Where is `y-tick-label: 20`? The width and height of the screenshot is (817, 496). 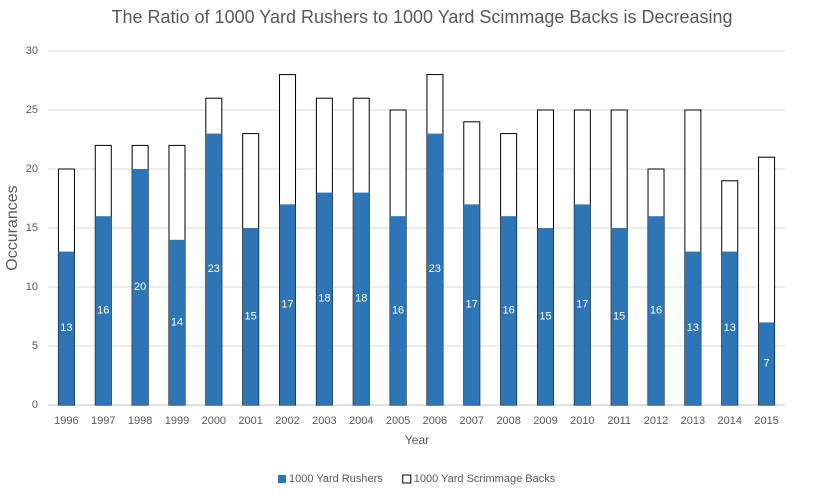
y-tick-label: 20 is located at coordinates (32, 169).